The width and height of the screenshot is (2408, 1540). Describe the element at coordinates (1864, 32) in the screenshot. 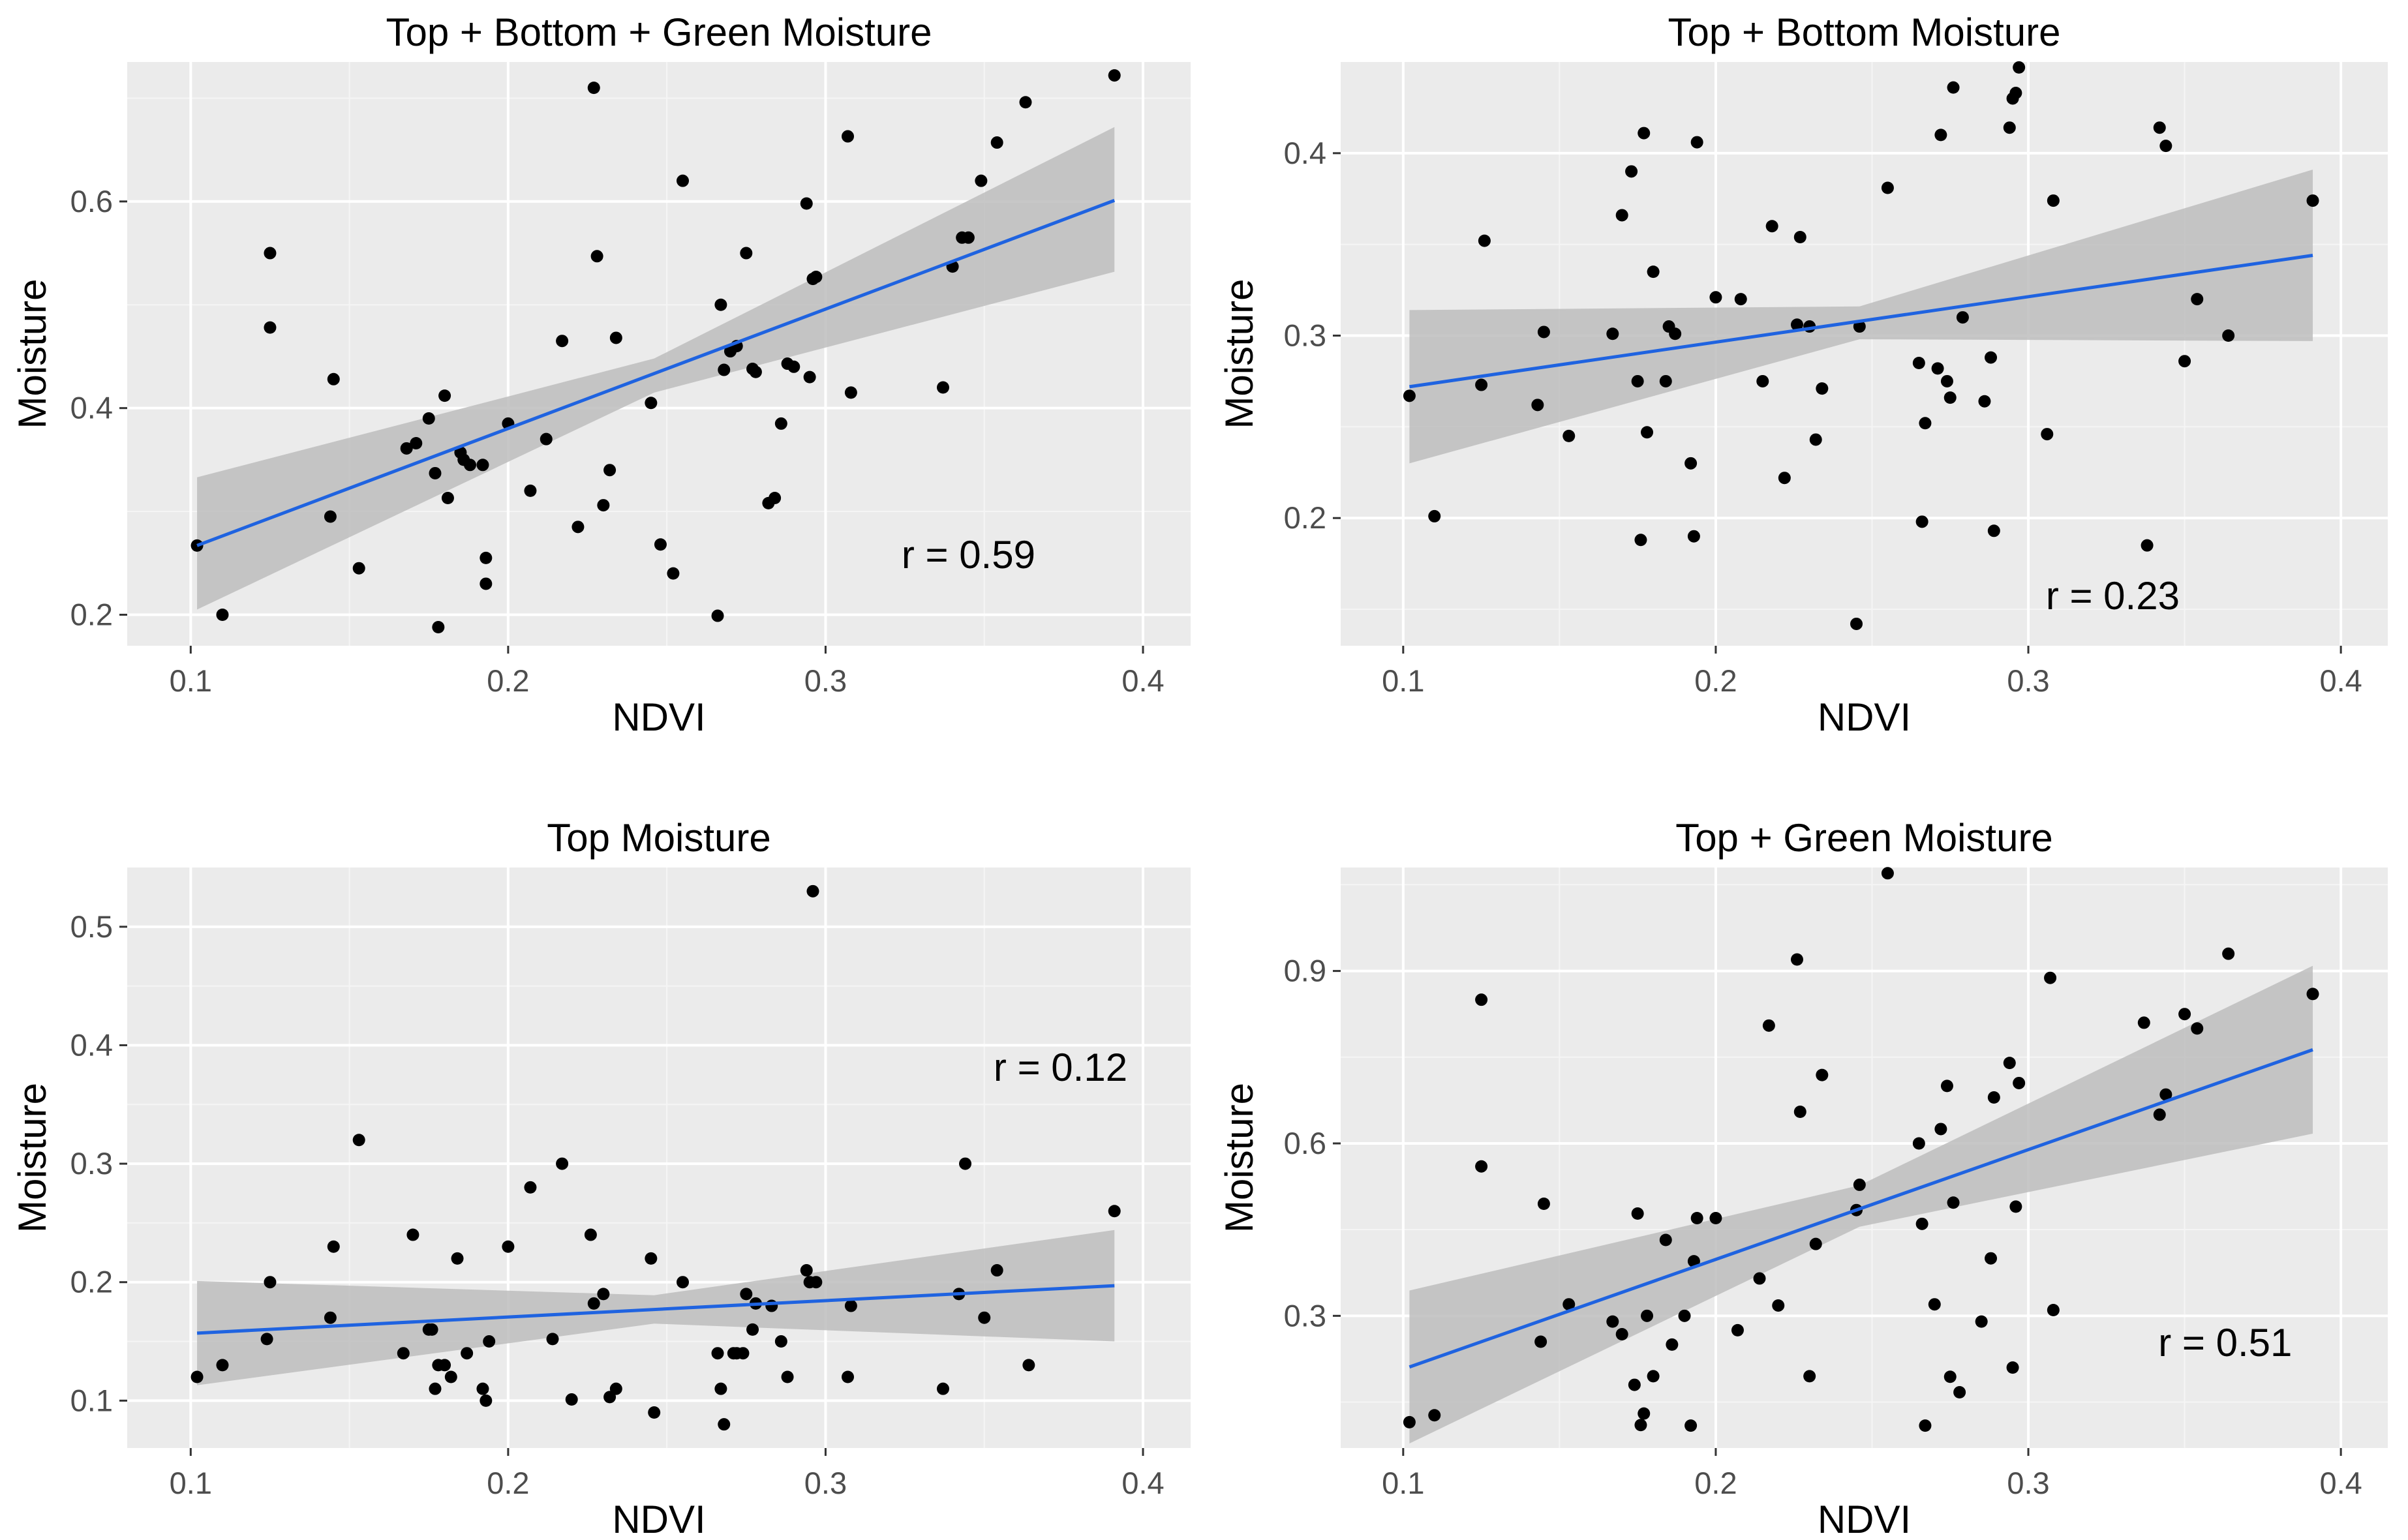

I see `chart-title: Top + Bottom Moisture` at that location.